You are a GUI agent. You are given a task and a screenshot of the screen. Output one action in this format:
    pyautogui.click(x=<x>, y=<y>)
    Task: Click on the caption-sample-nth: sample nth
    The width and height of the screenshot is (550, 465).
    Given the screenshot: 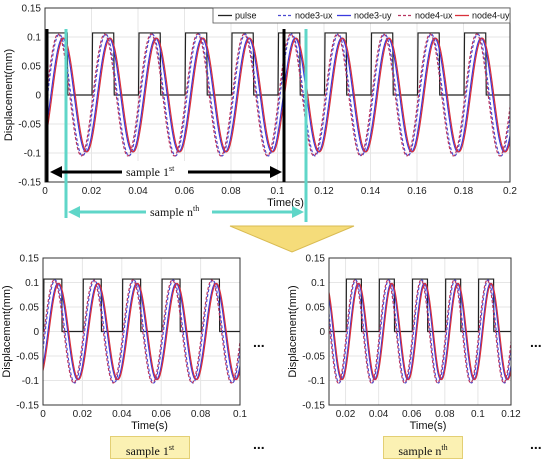 What is the action you would take?
    pyautogui.click(x=423, y=447)
    